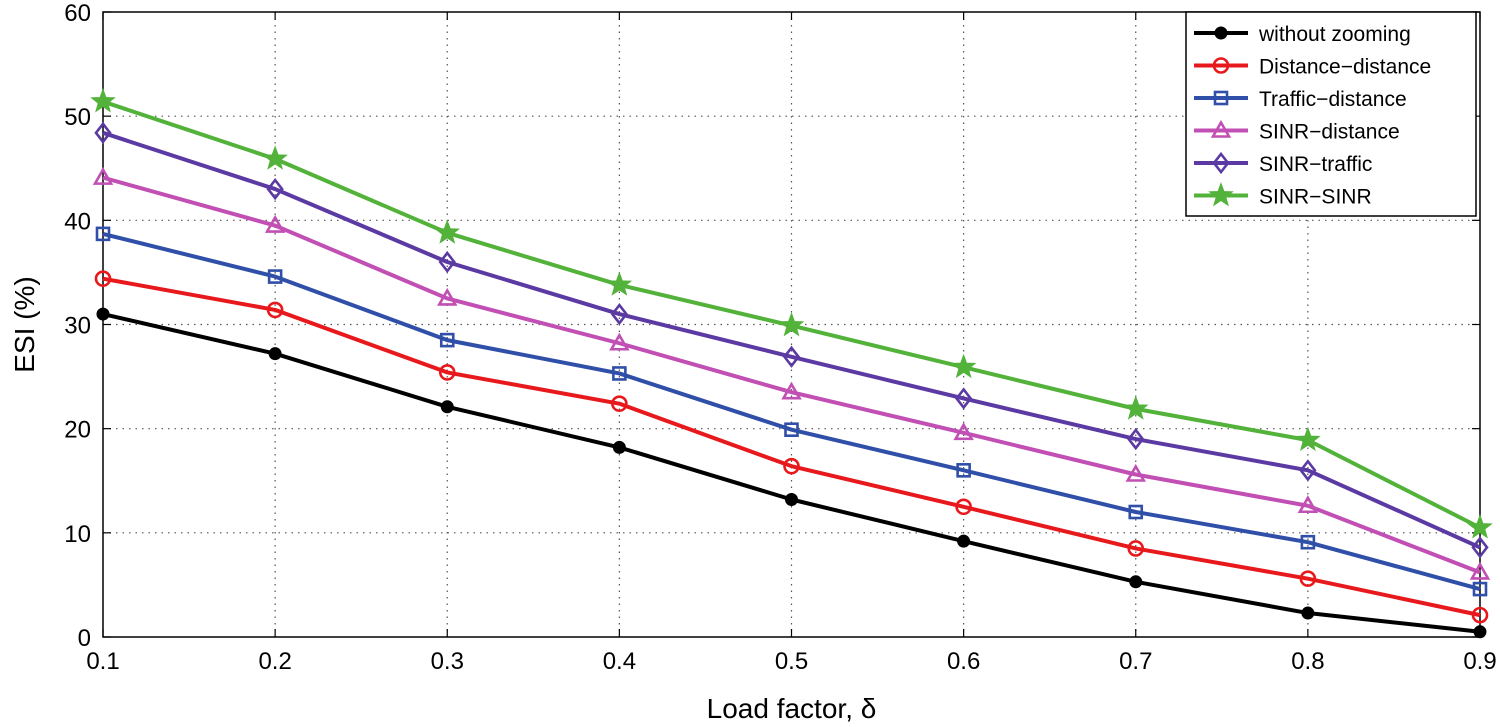 The image size is (1500, 727). Describe the element at coordinates (1329, 132) in the screenshot. I see `legend-label: SINR−distance` at that location.